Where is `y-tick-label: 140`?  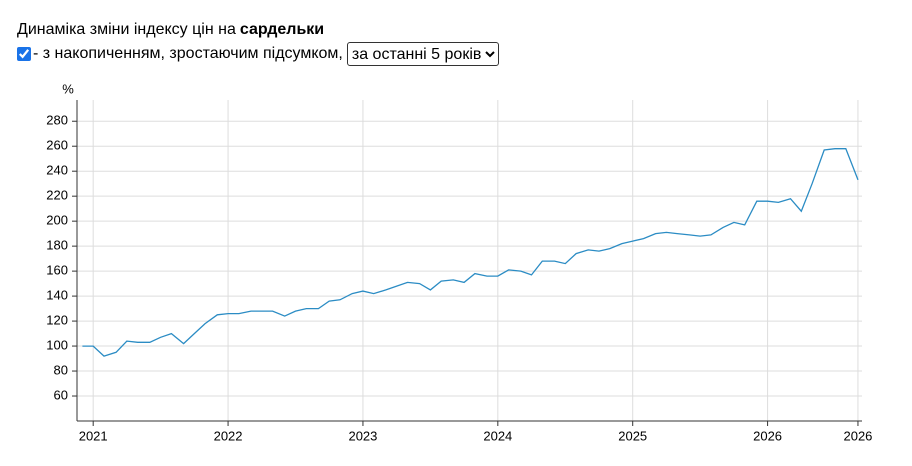
y-tick-label: 140 is located at coordinates (57, 295).